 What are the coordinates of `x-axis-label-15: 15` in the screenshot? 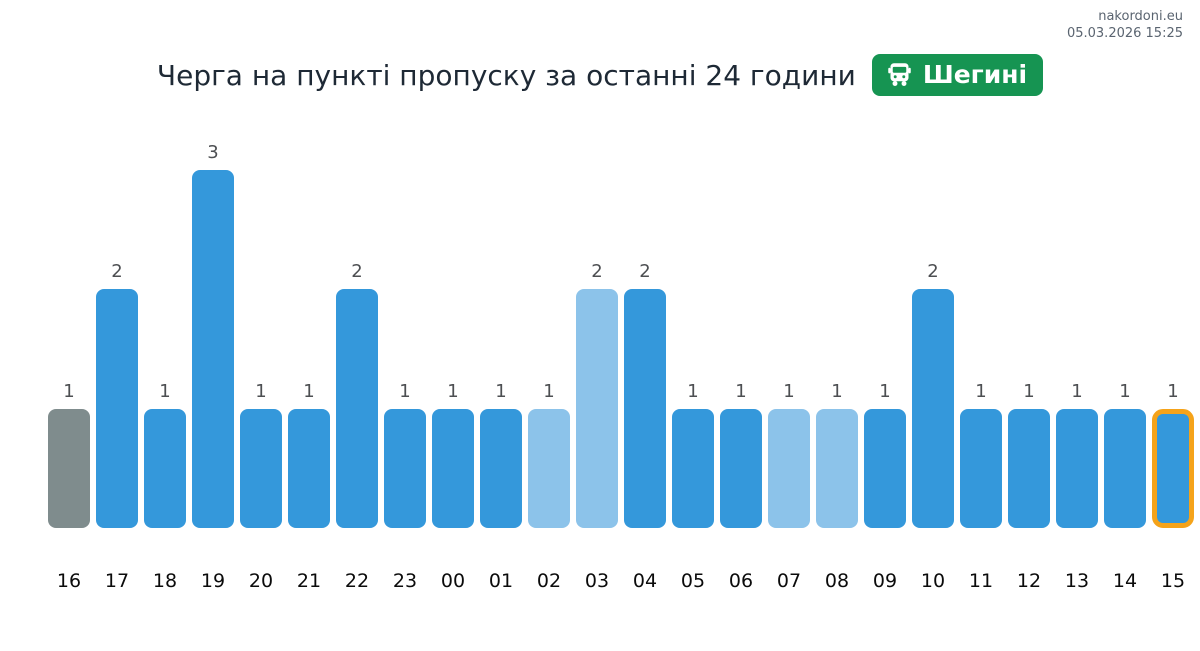 It's located at (1173, 581).